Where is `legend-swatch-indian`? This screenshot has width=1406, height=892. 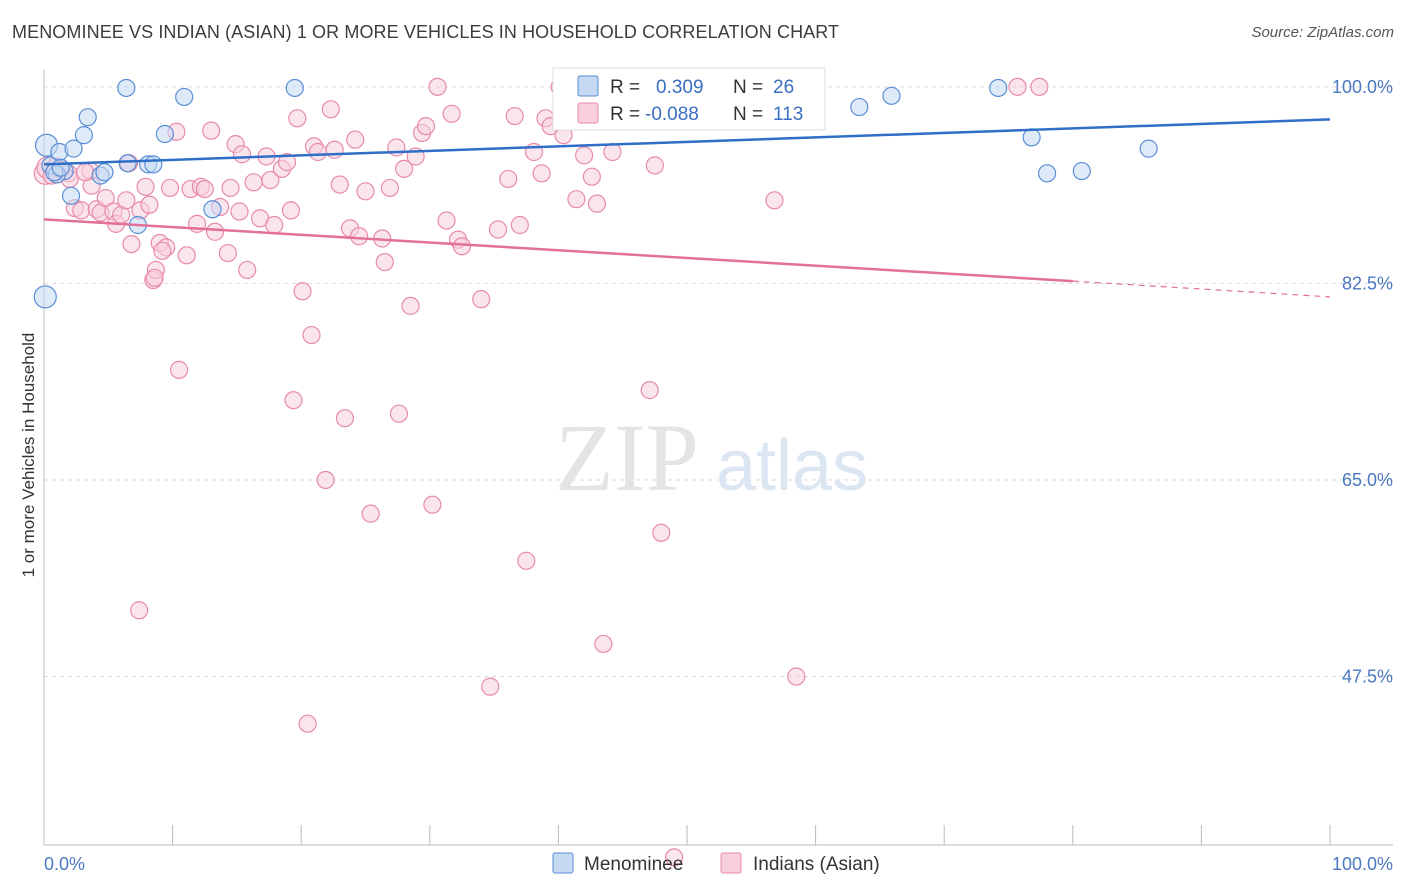 legend-swatch-indian is located at coordinates (588, 113).